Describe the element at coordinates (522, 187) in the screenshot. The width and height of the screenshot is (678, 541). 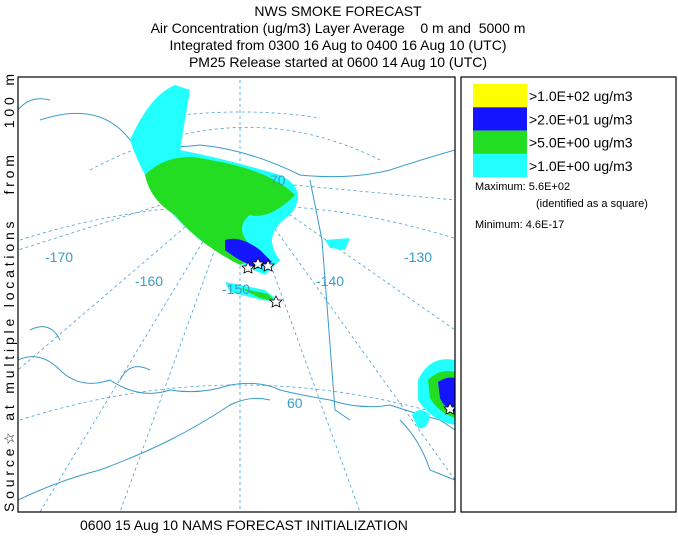
I see `maximum: Maximum: 5.6E+02` at that location.